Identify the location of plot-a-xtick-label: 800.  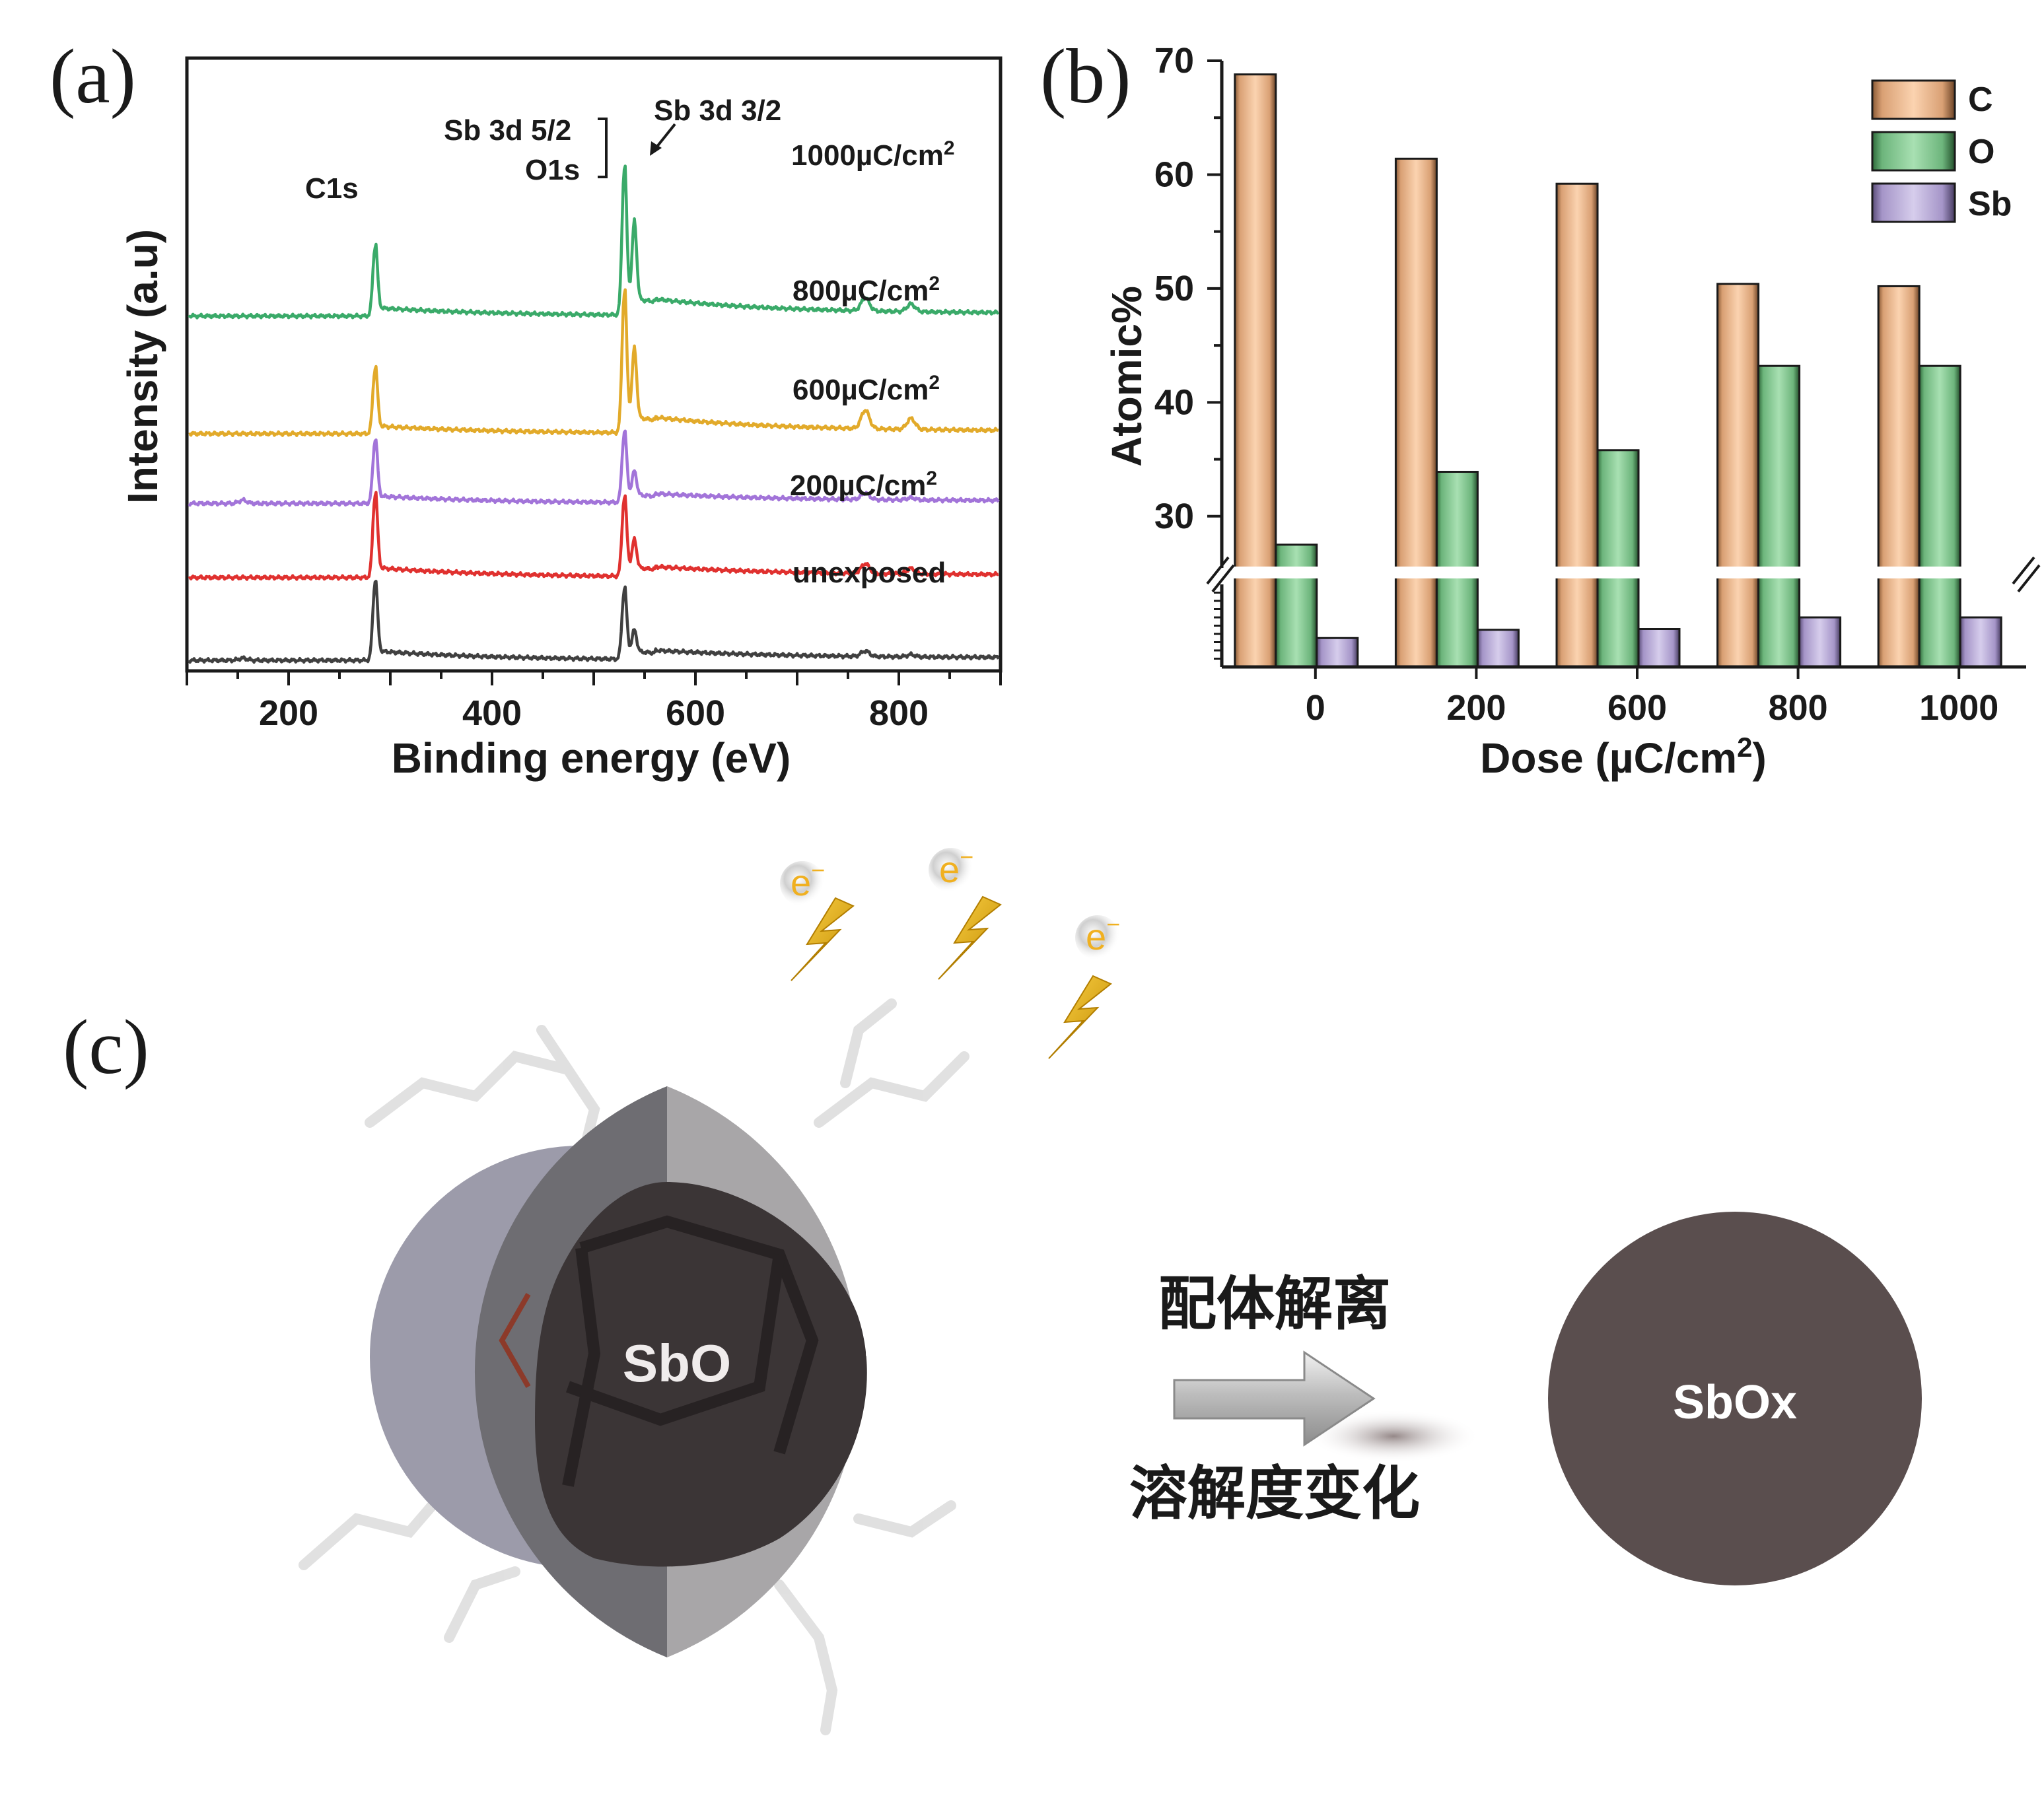
(899, 713).